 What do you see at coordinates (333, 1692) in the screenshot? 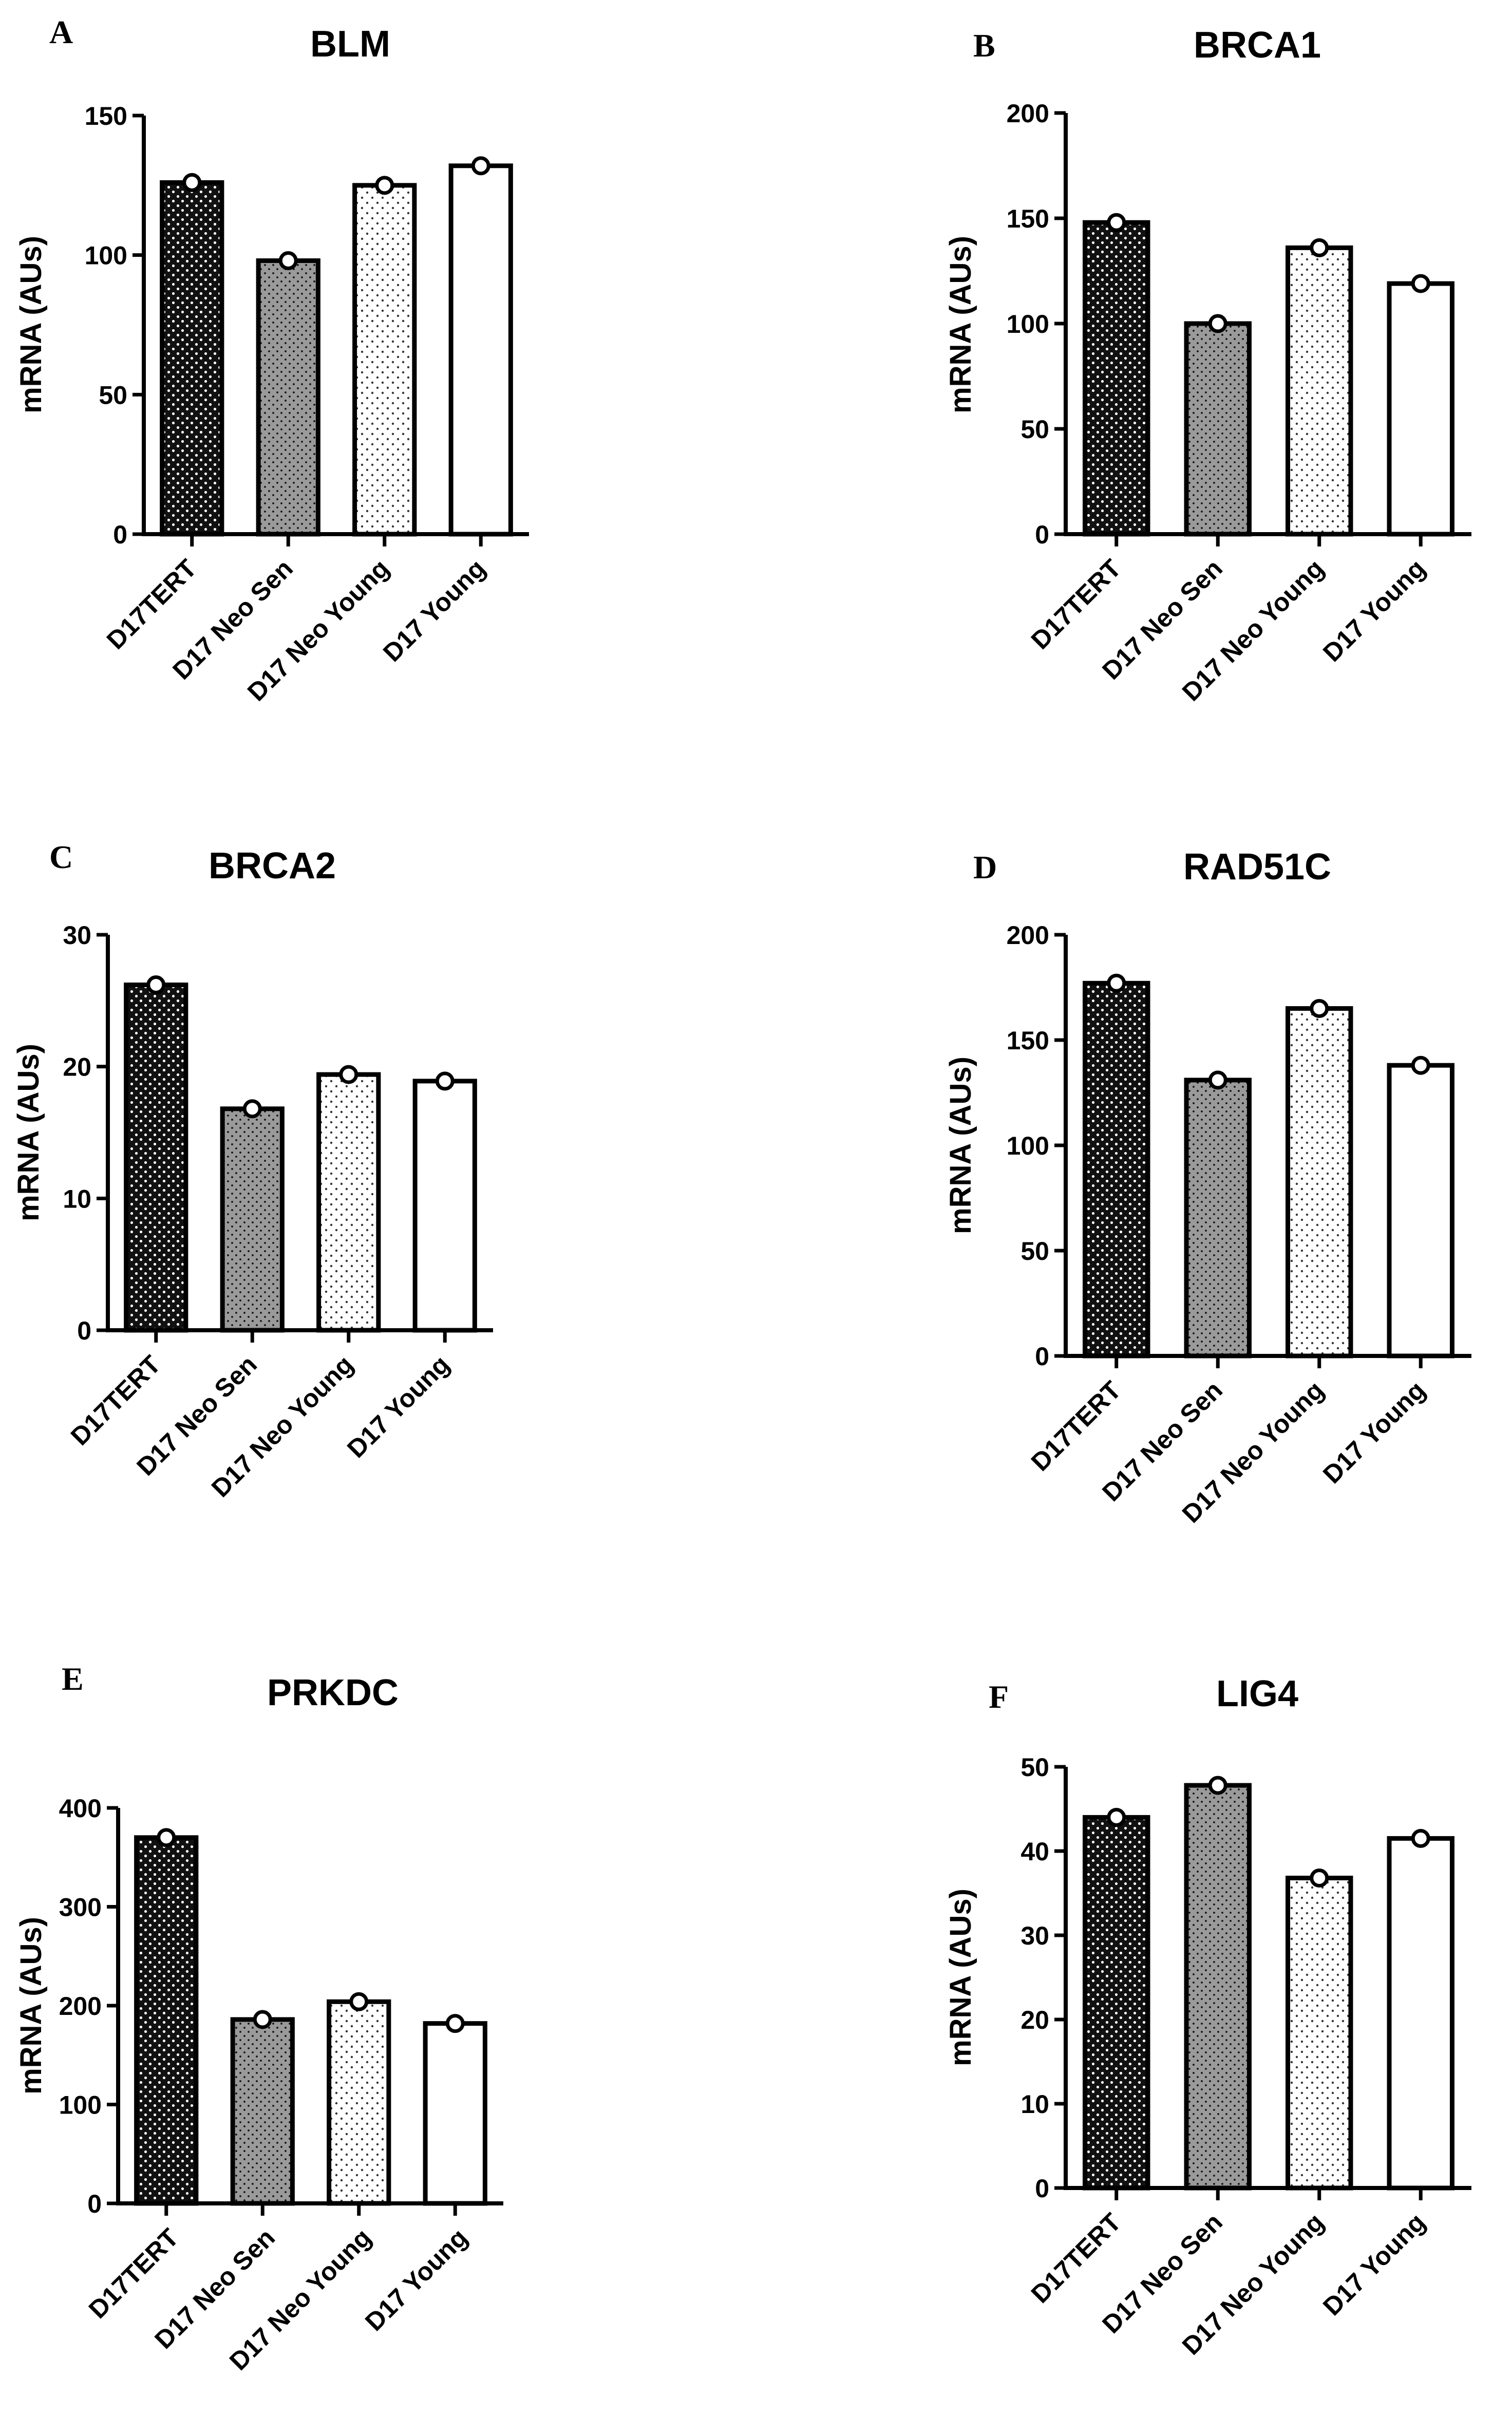
I see `chart-title: PRKDC` at bounding box center [333, 1692].